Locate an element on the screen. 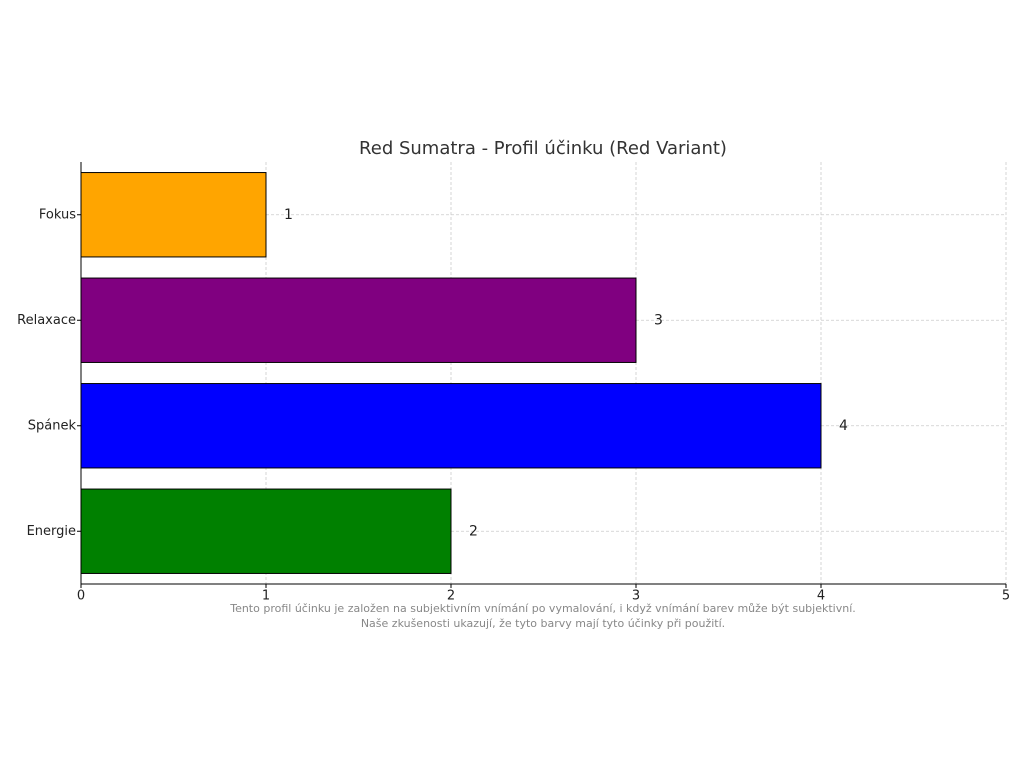 This screenshot has height=772, width=1024. data-label: 3 is located at coordinates (658, 320).